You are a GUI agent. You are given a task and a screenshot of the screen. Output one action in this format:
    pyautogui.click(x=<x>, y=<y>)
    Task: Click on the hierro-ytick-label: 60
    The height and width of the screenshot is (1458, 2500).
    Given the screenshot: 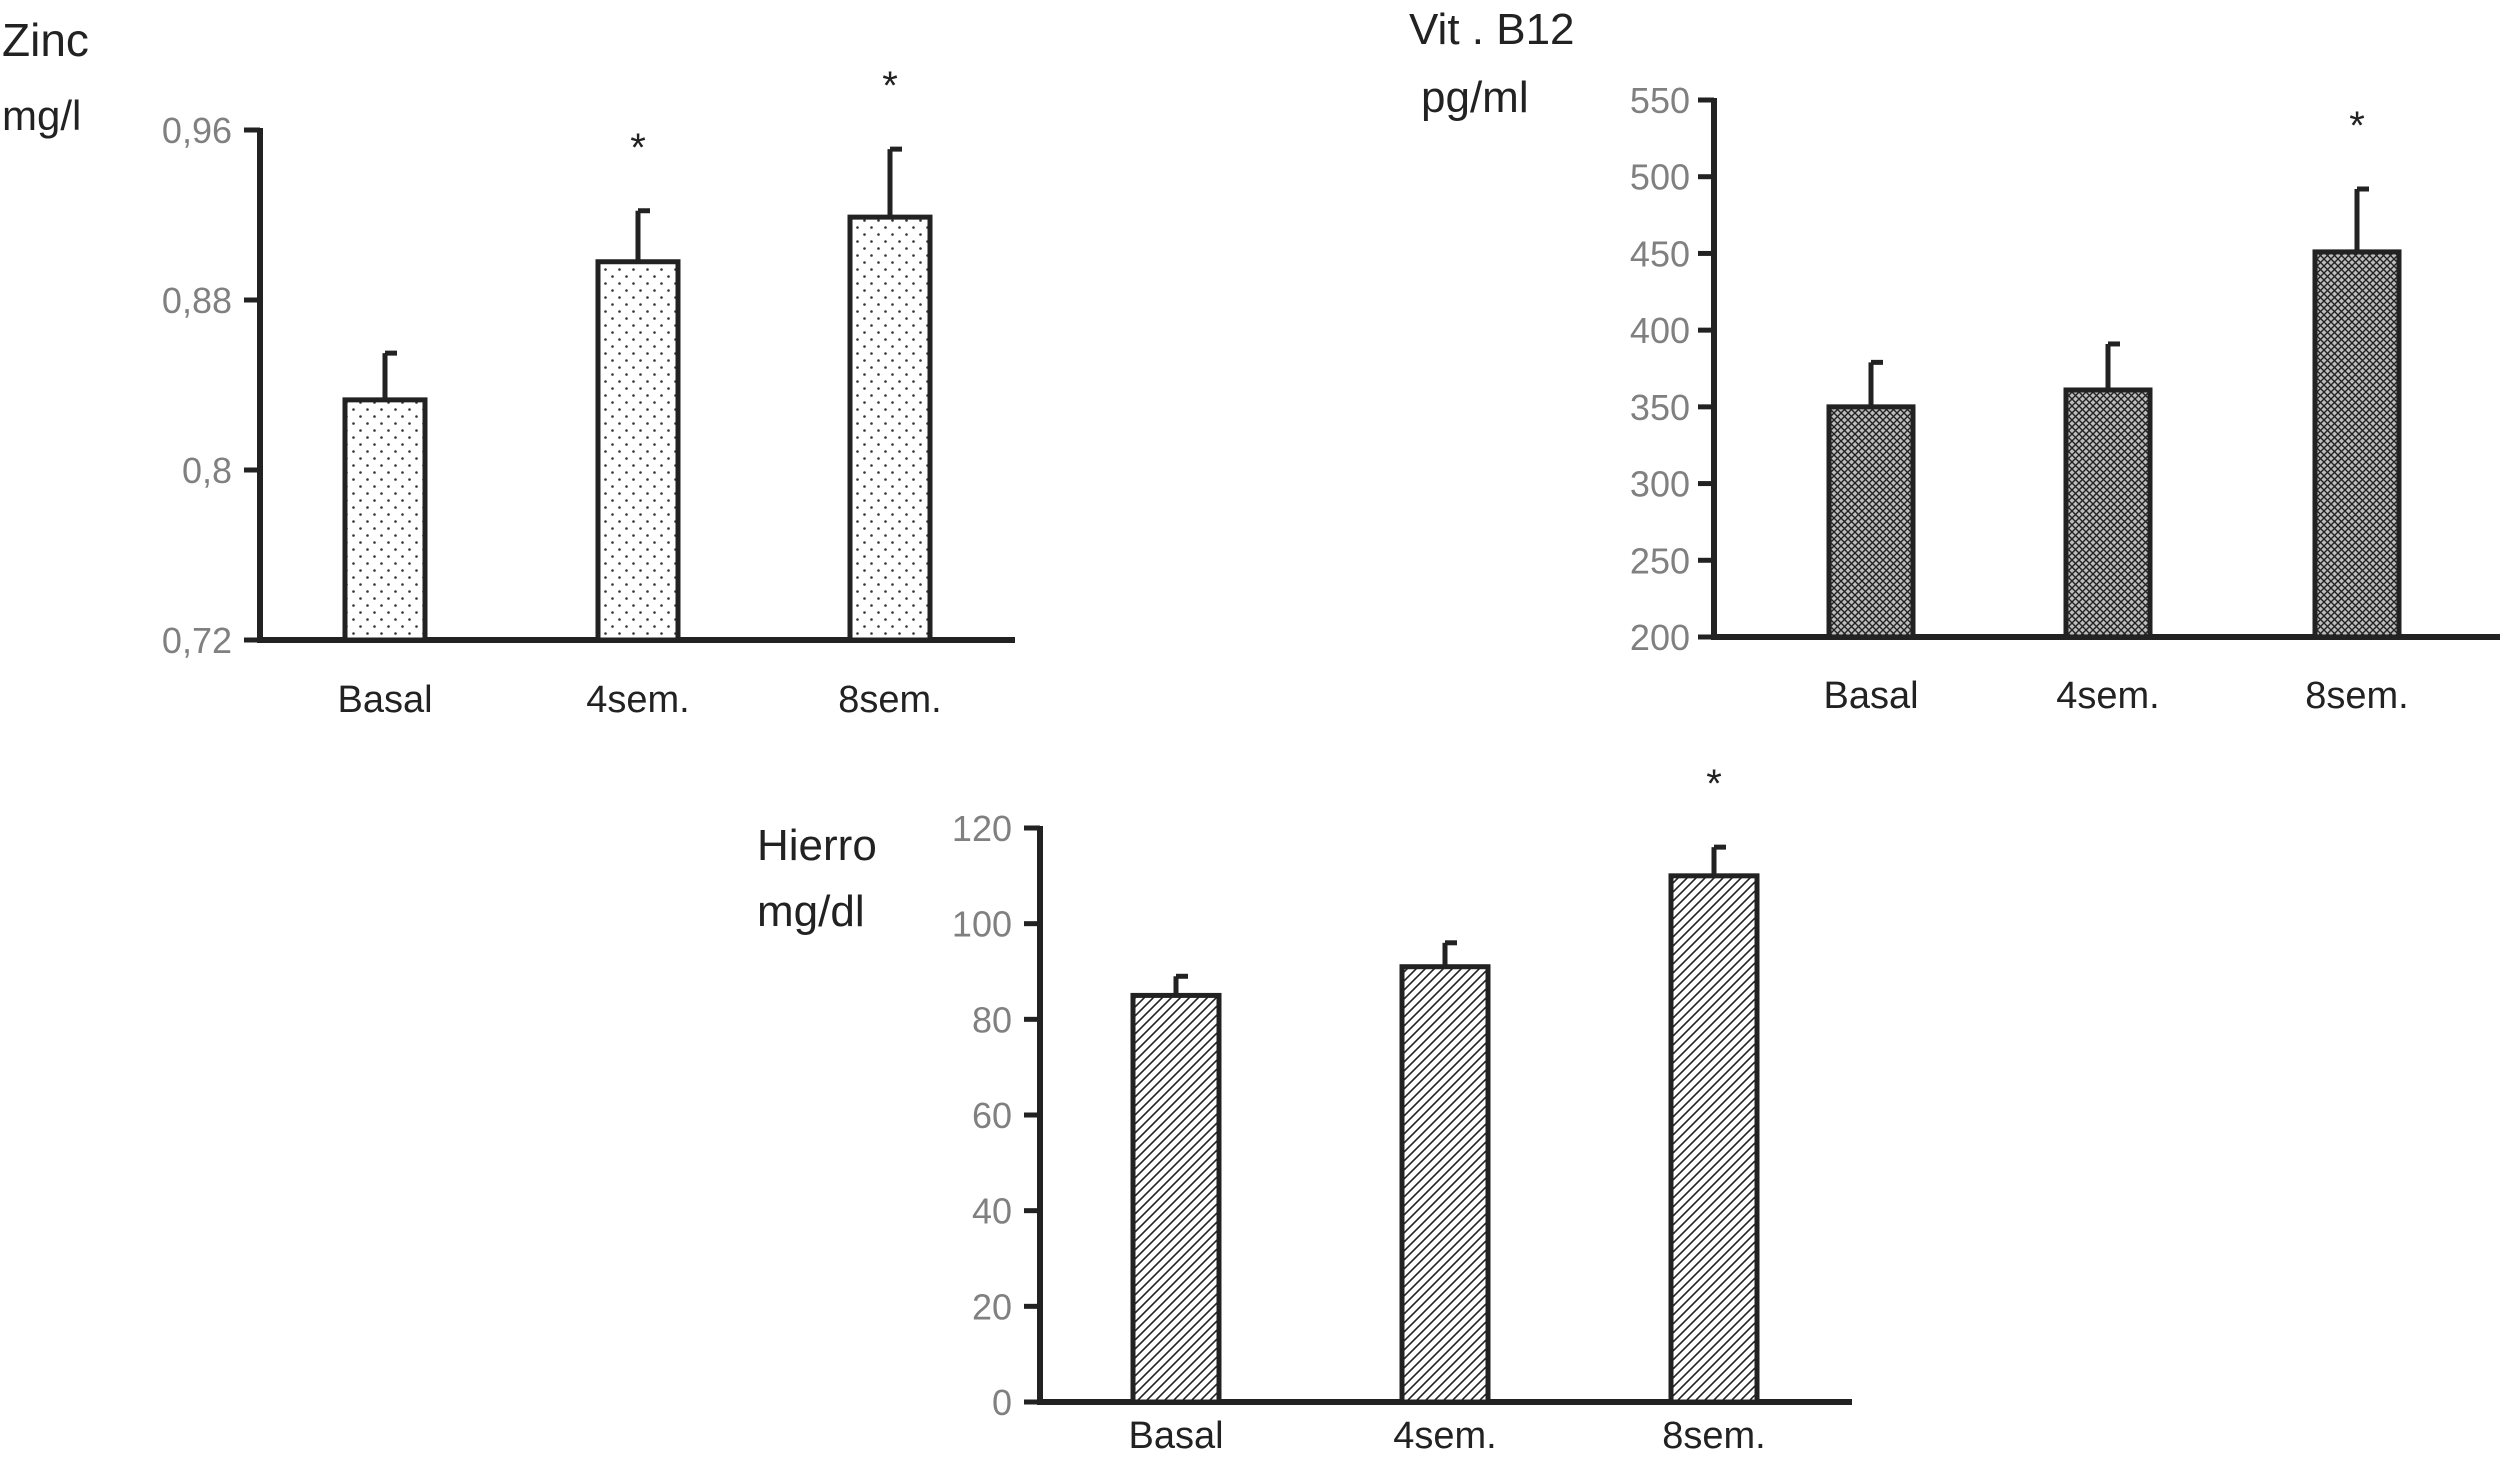 What is the action you would take?
    pyautogui.click(x=992, y=1115)
    